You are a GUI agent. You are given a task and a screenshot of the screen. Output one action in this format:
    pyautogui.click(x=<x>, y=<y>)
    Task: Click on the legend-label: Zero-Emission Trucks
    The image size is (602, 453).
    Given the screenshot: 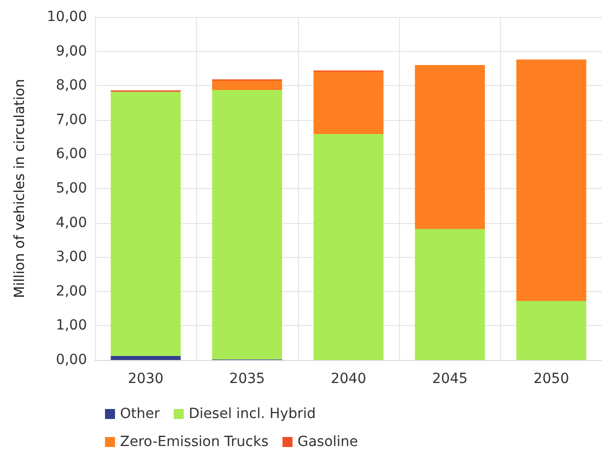 What is the action you would take?
    pyautogui.click(x=194, y=442)
    